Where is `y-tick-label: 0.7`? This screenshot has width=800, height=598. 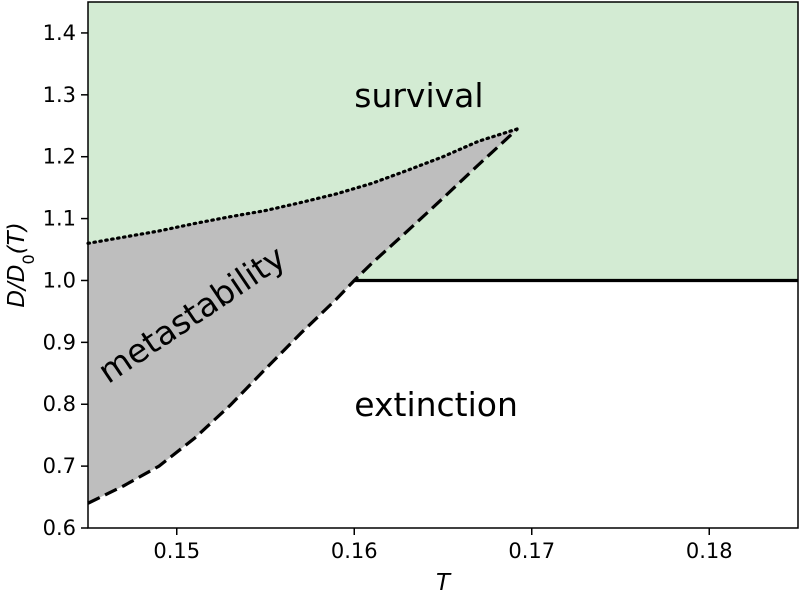
y-tick-label: 0.7 is located at coordinates (59, 466).